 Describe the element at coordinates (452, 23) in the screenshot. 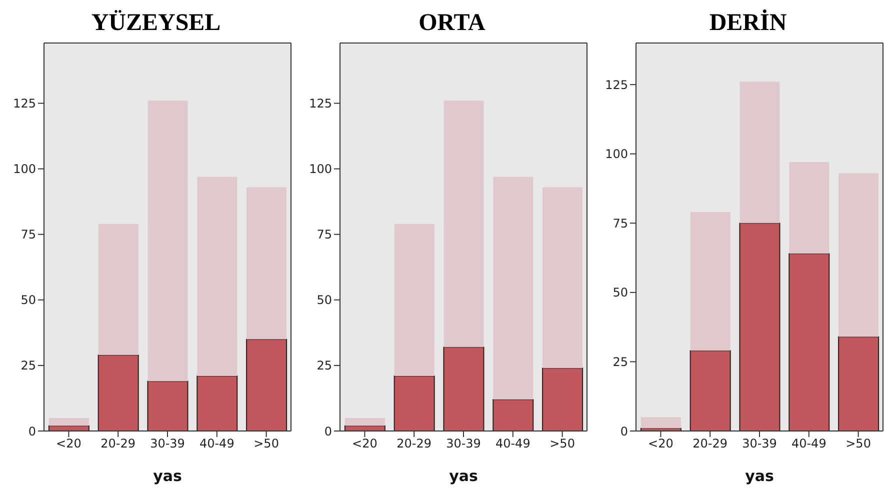

I see `chart-title: ORTA` at that location.